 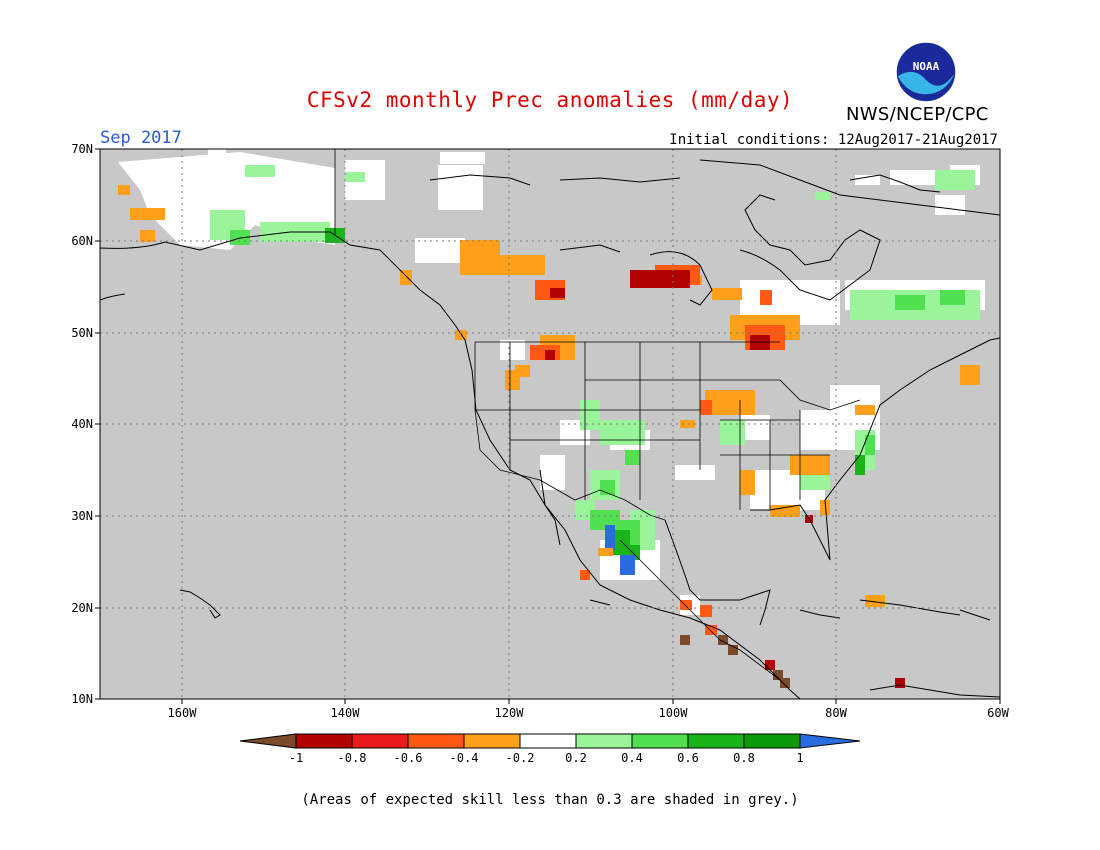 What do you see at coordinates (833, 140) in the screenshot?
I see `initial-conditions: Initial conditions: 12Aug2017-21Aug2017` at bounding box center [833, 140].